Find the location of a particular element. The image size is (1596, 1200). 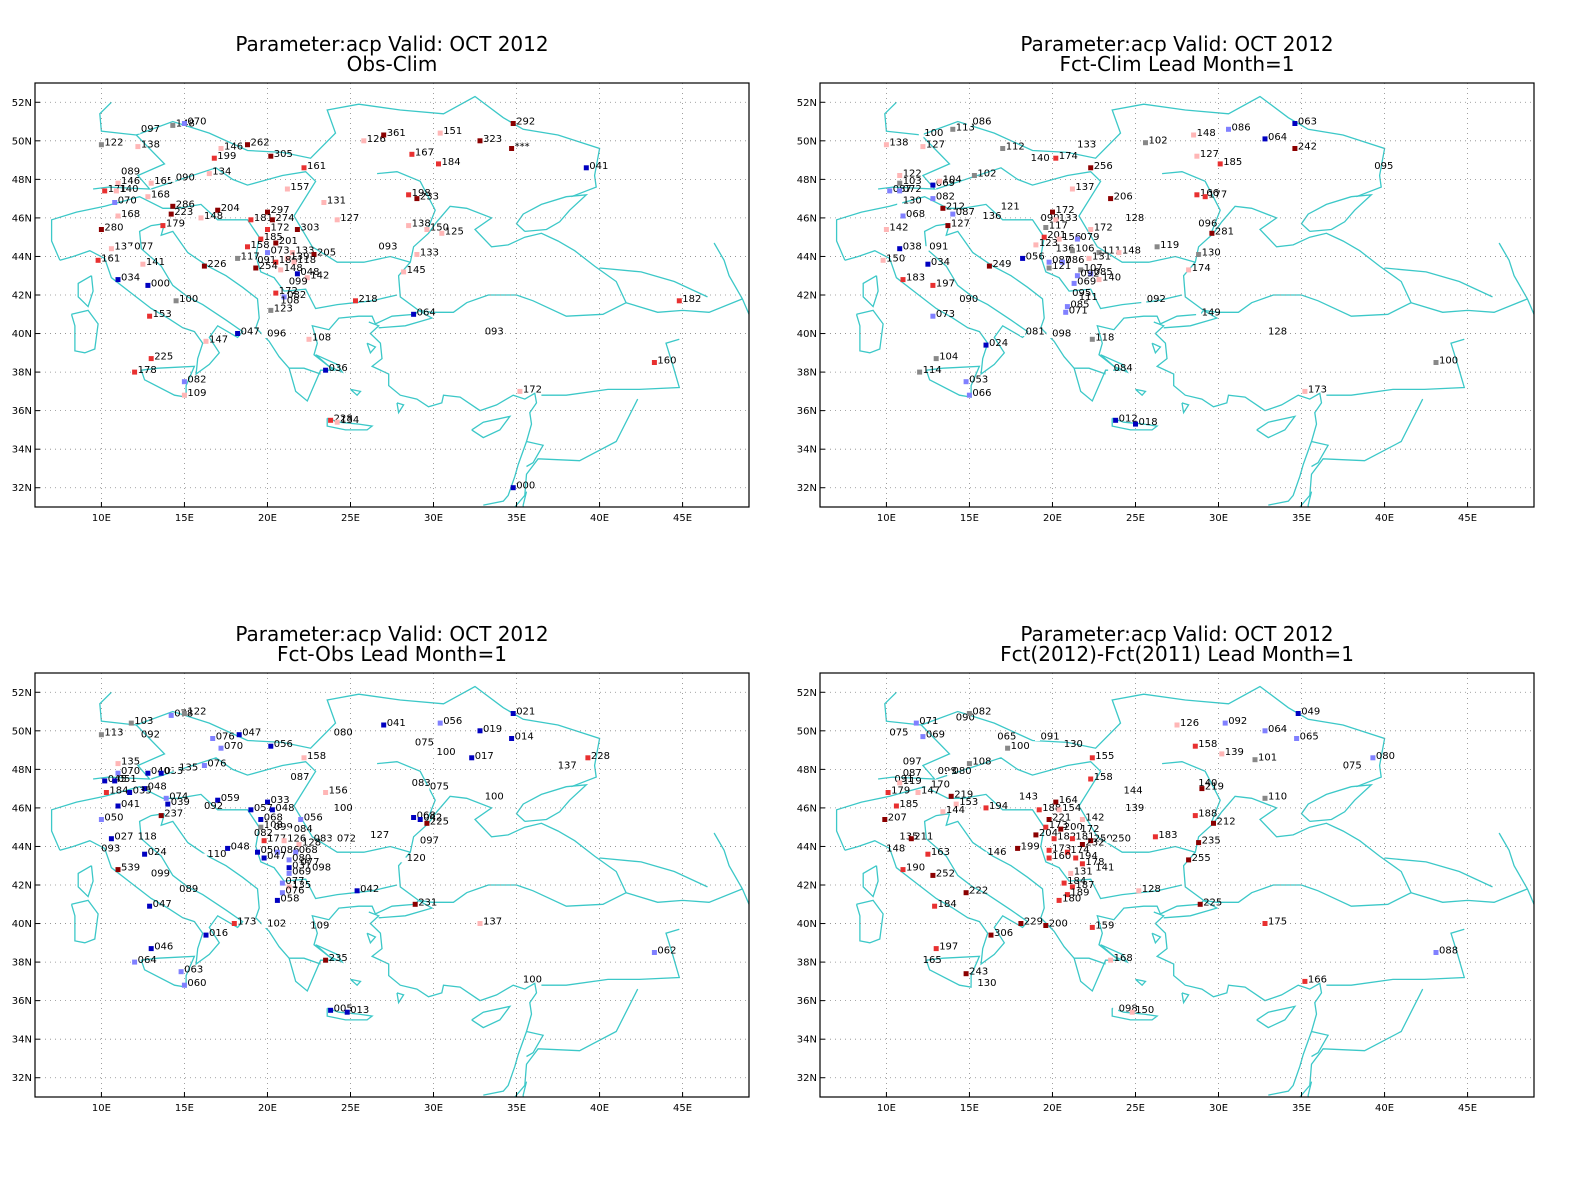

station-value-label: 172 is located at coordinates (1065, 210).